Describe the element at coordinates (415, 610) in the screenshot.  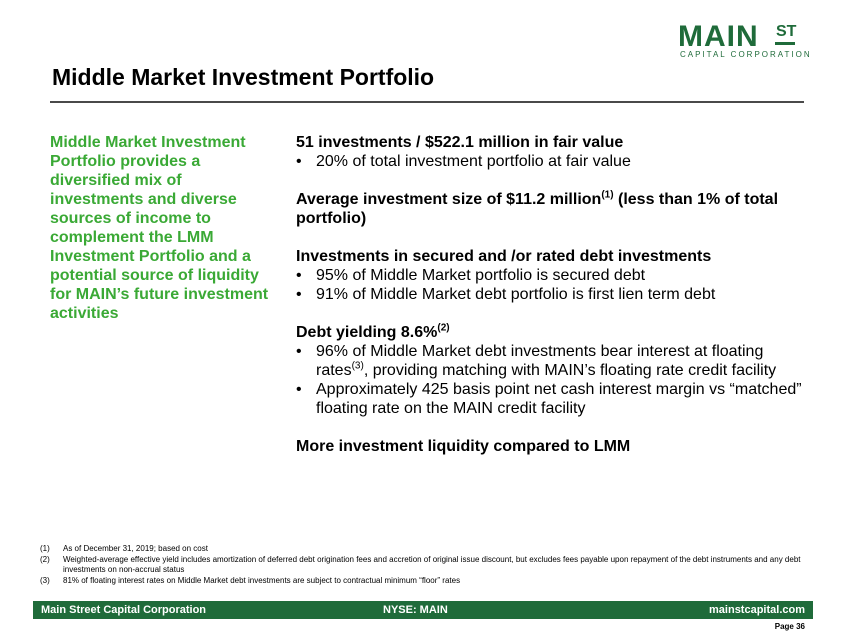
I see `footer-ticker: NYSE: MAIN` at that location.